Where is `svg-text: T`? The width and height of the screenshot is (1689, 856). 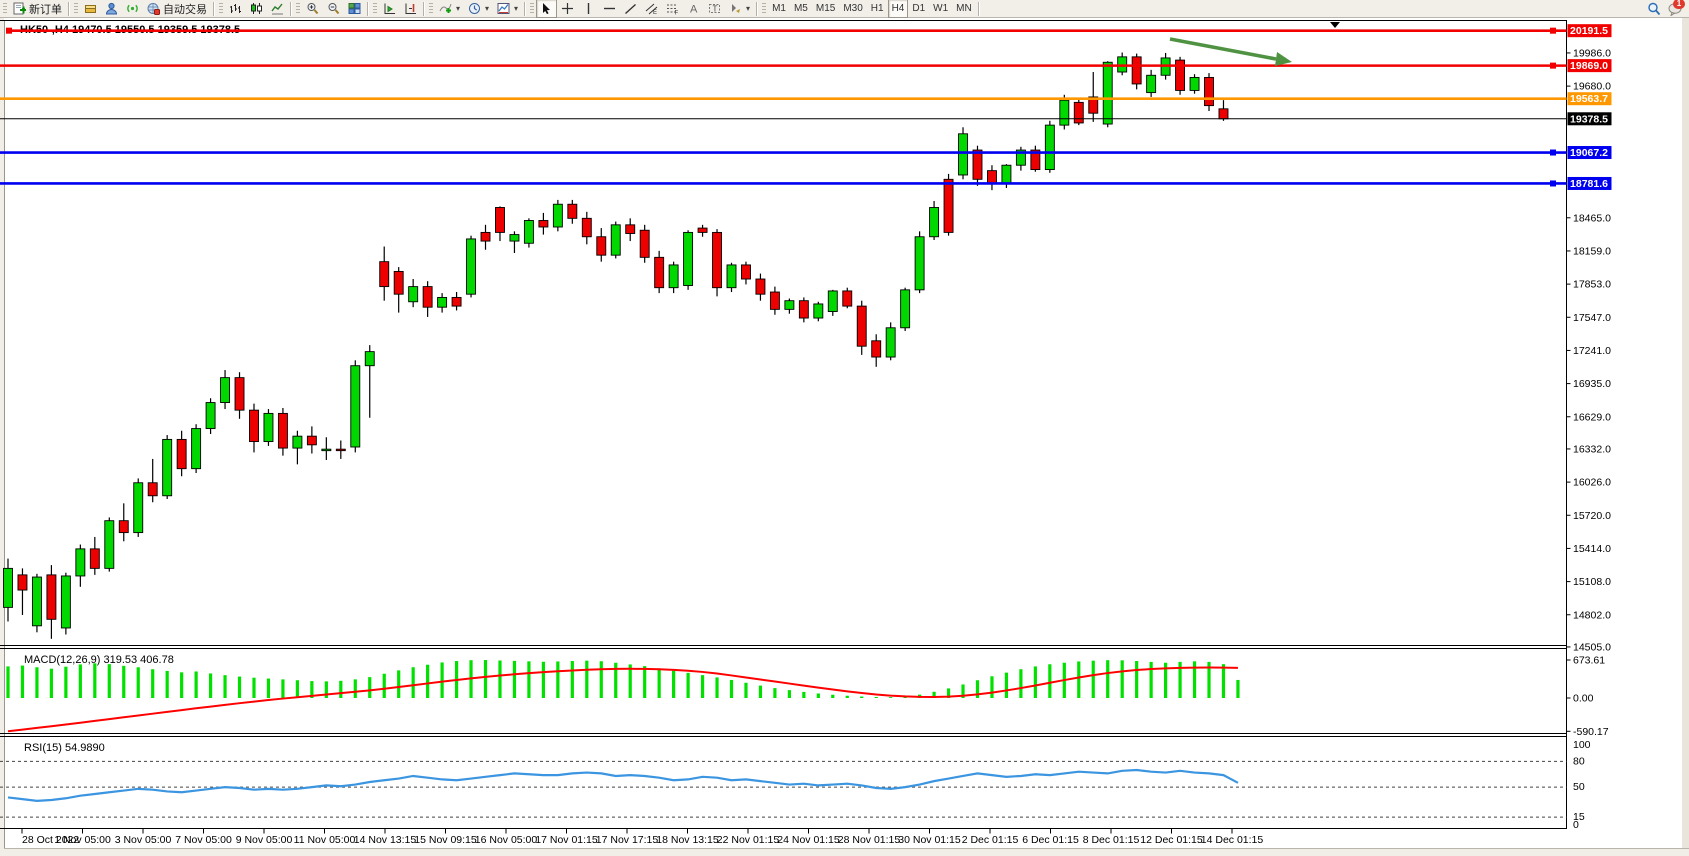 svg-text: T is located at coordinates (715, 9).